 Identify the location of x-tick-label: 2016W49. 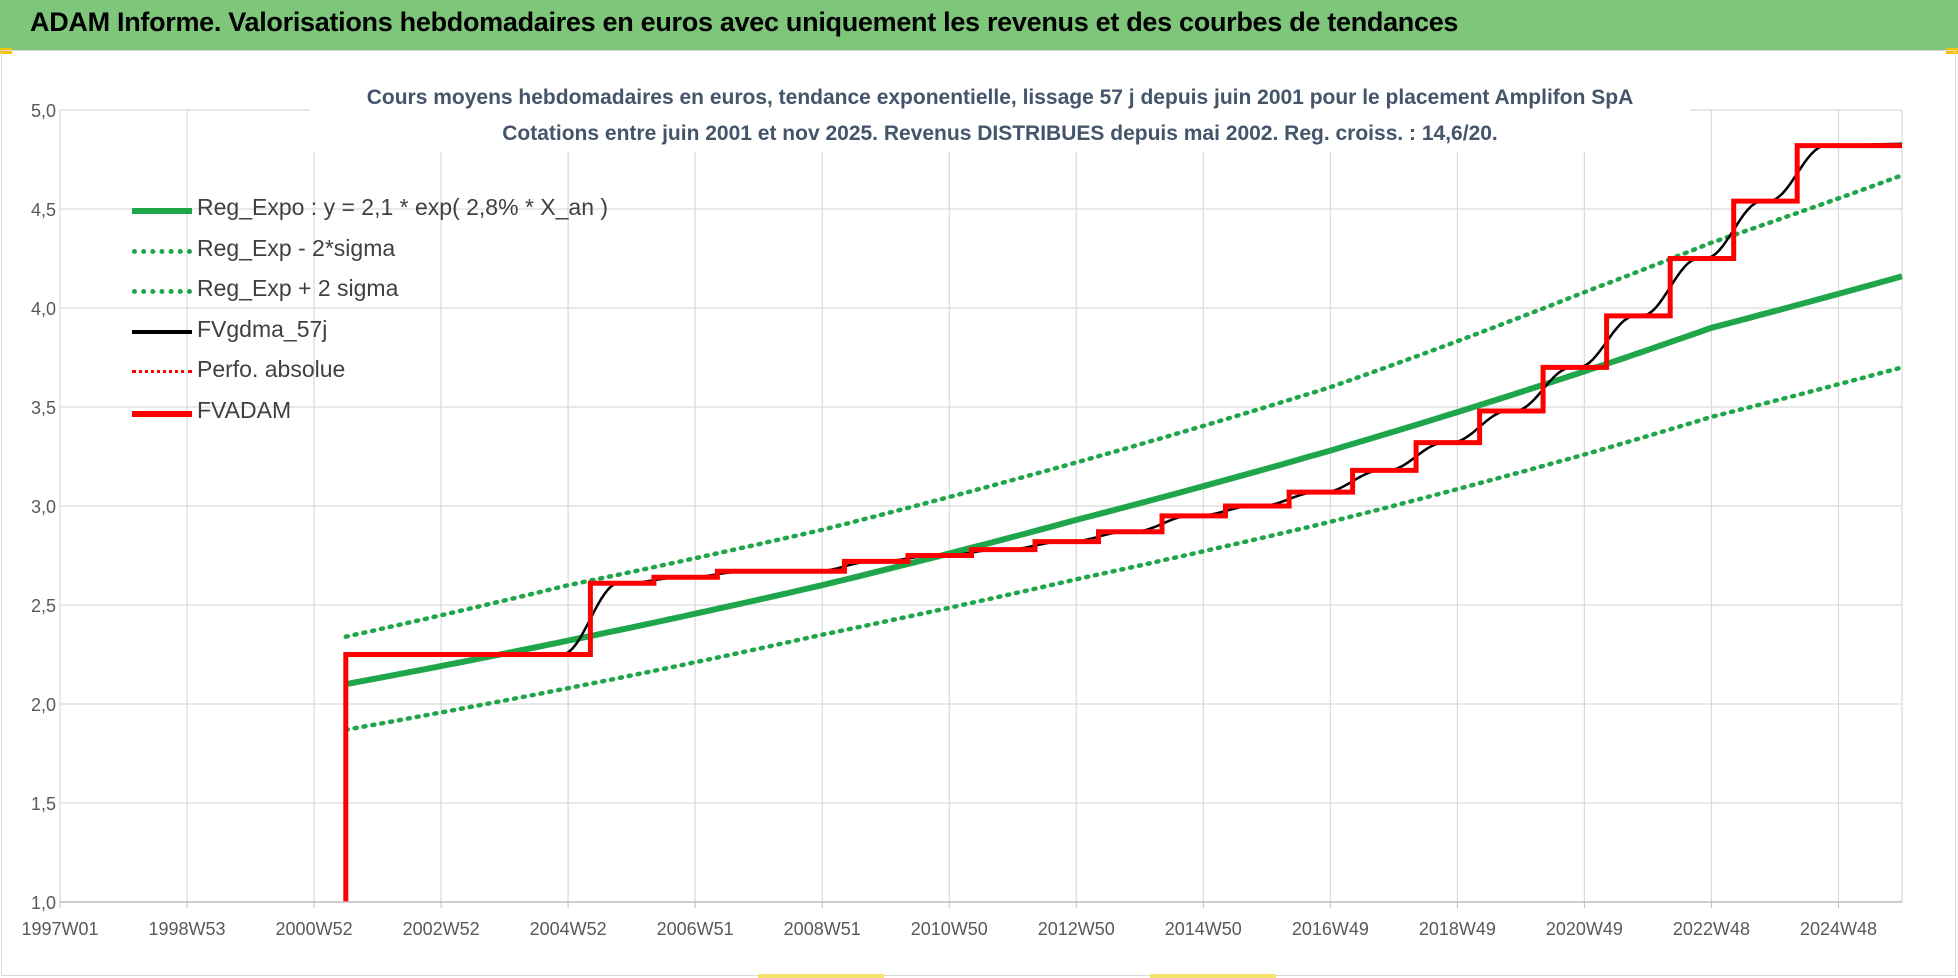
(1330, 929).